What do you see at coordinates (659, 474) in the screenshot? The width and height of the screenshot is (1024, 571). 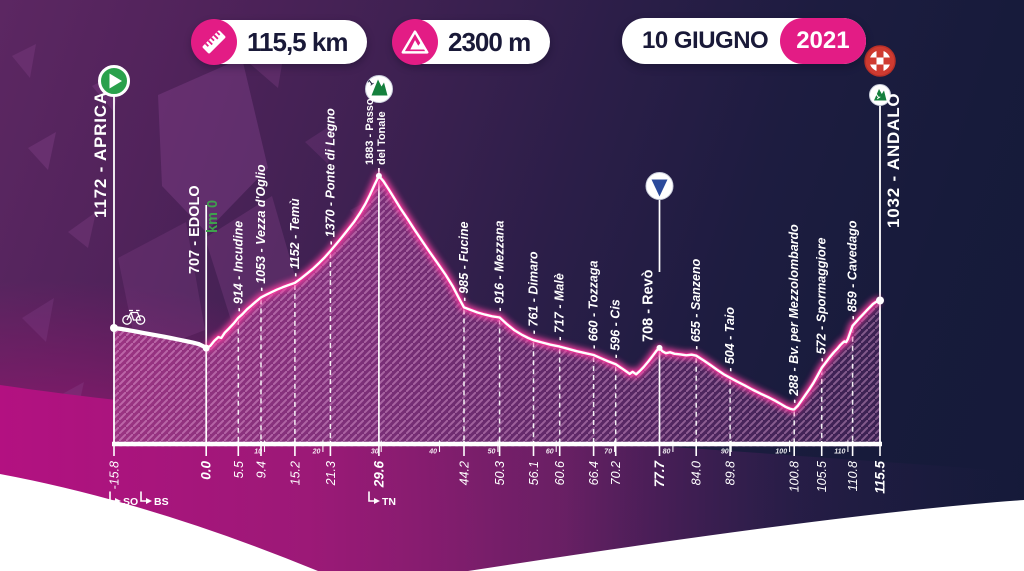 I see `axis-km-label: 77.7` at bounding box center [659, 474].